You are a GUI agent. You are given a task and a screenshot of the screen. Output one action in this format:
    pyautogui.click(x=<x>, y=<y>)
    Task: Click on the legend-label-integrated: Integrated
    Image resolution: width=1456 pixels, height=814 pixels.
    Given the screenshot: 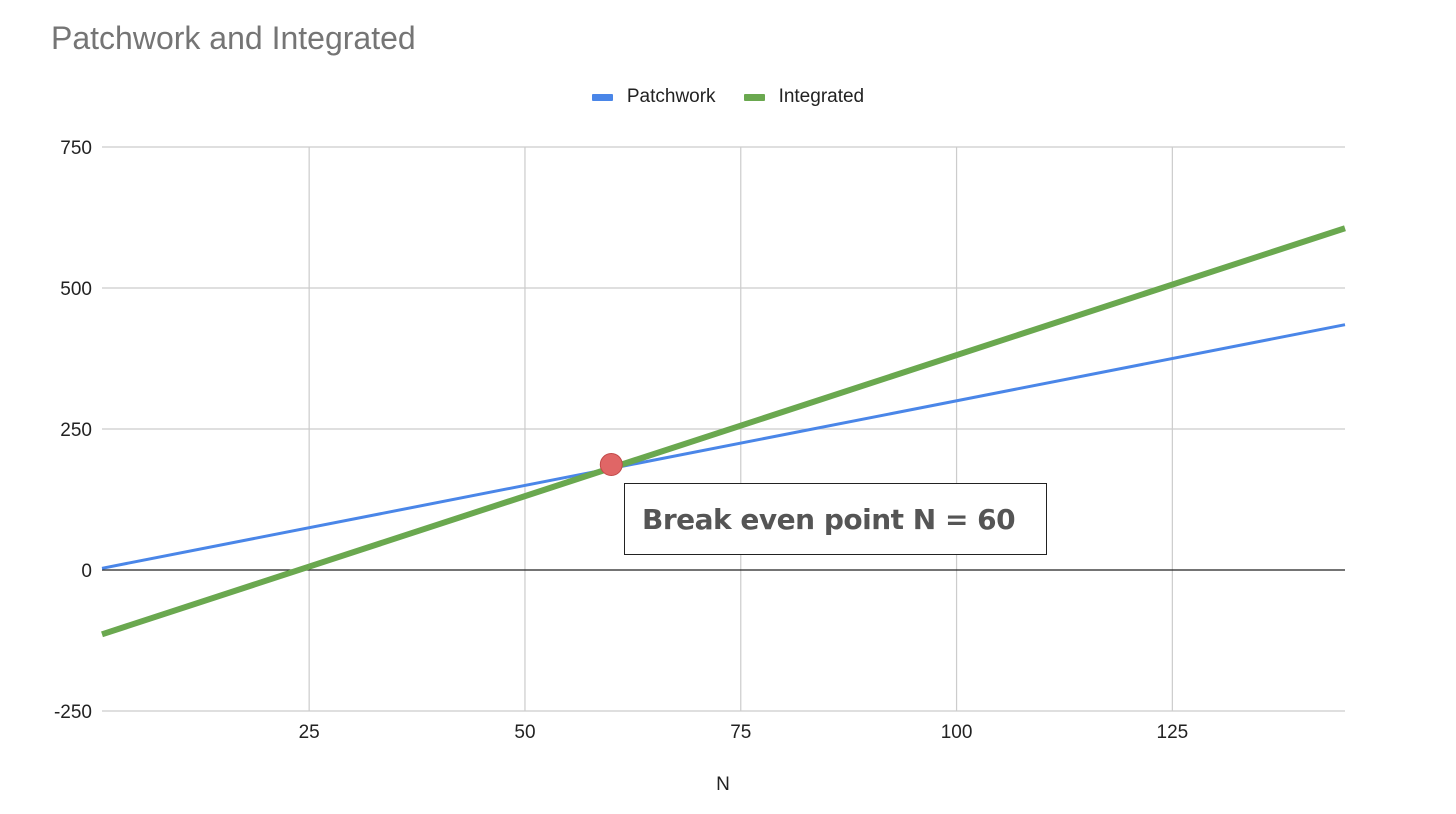 What is the action you would take?
    pyautogui.click(x=821, y=96)
    